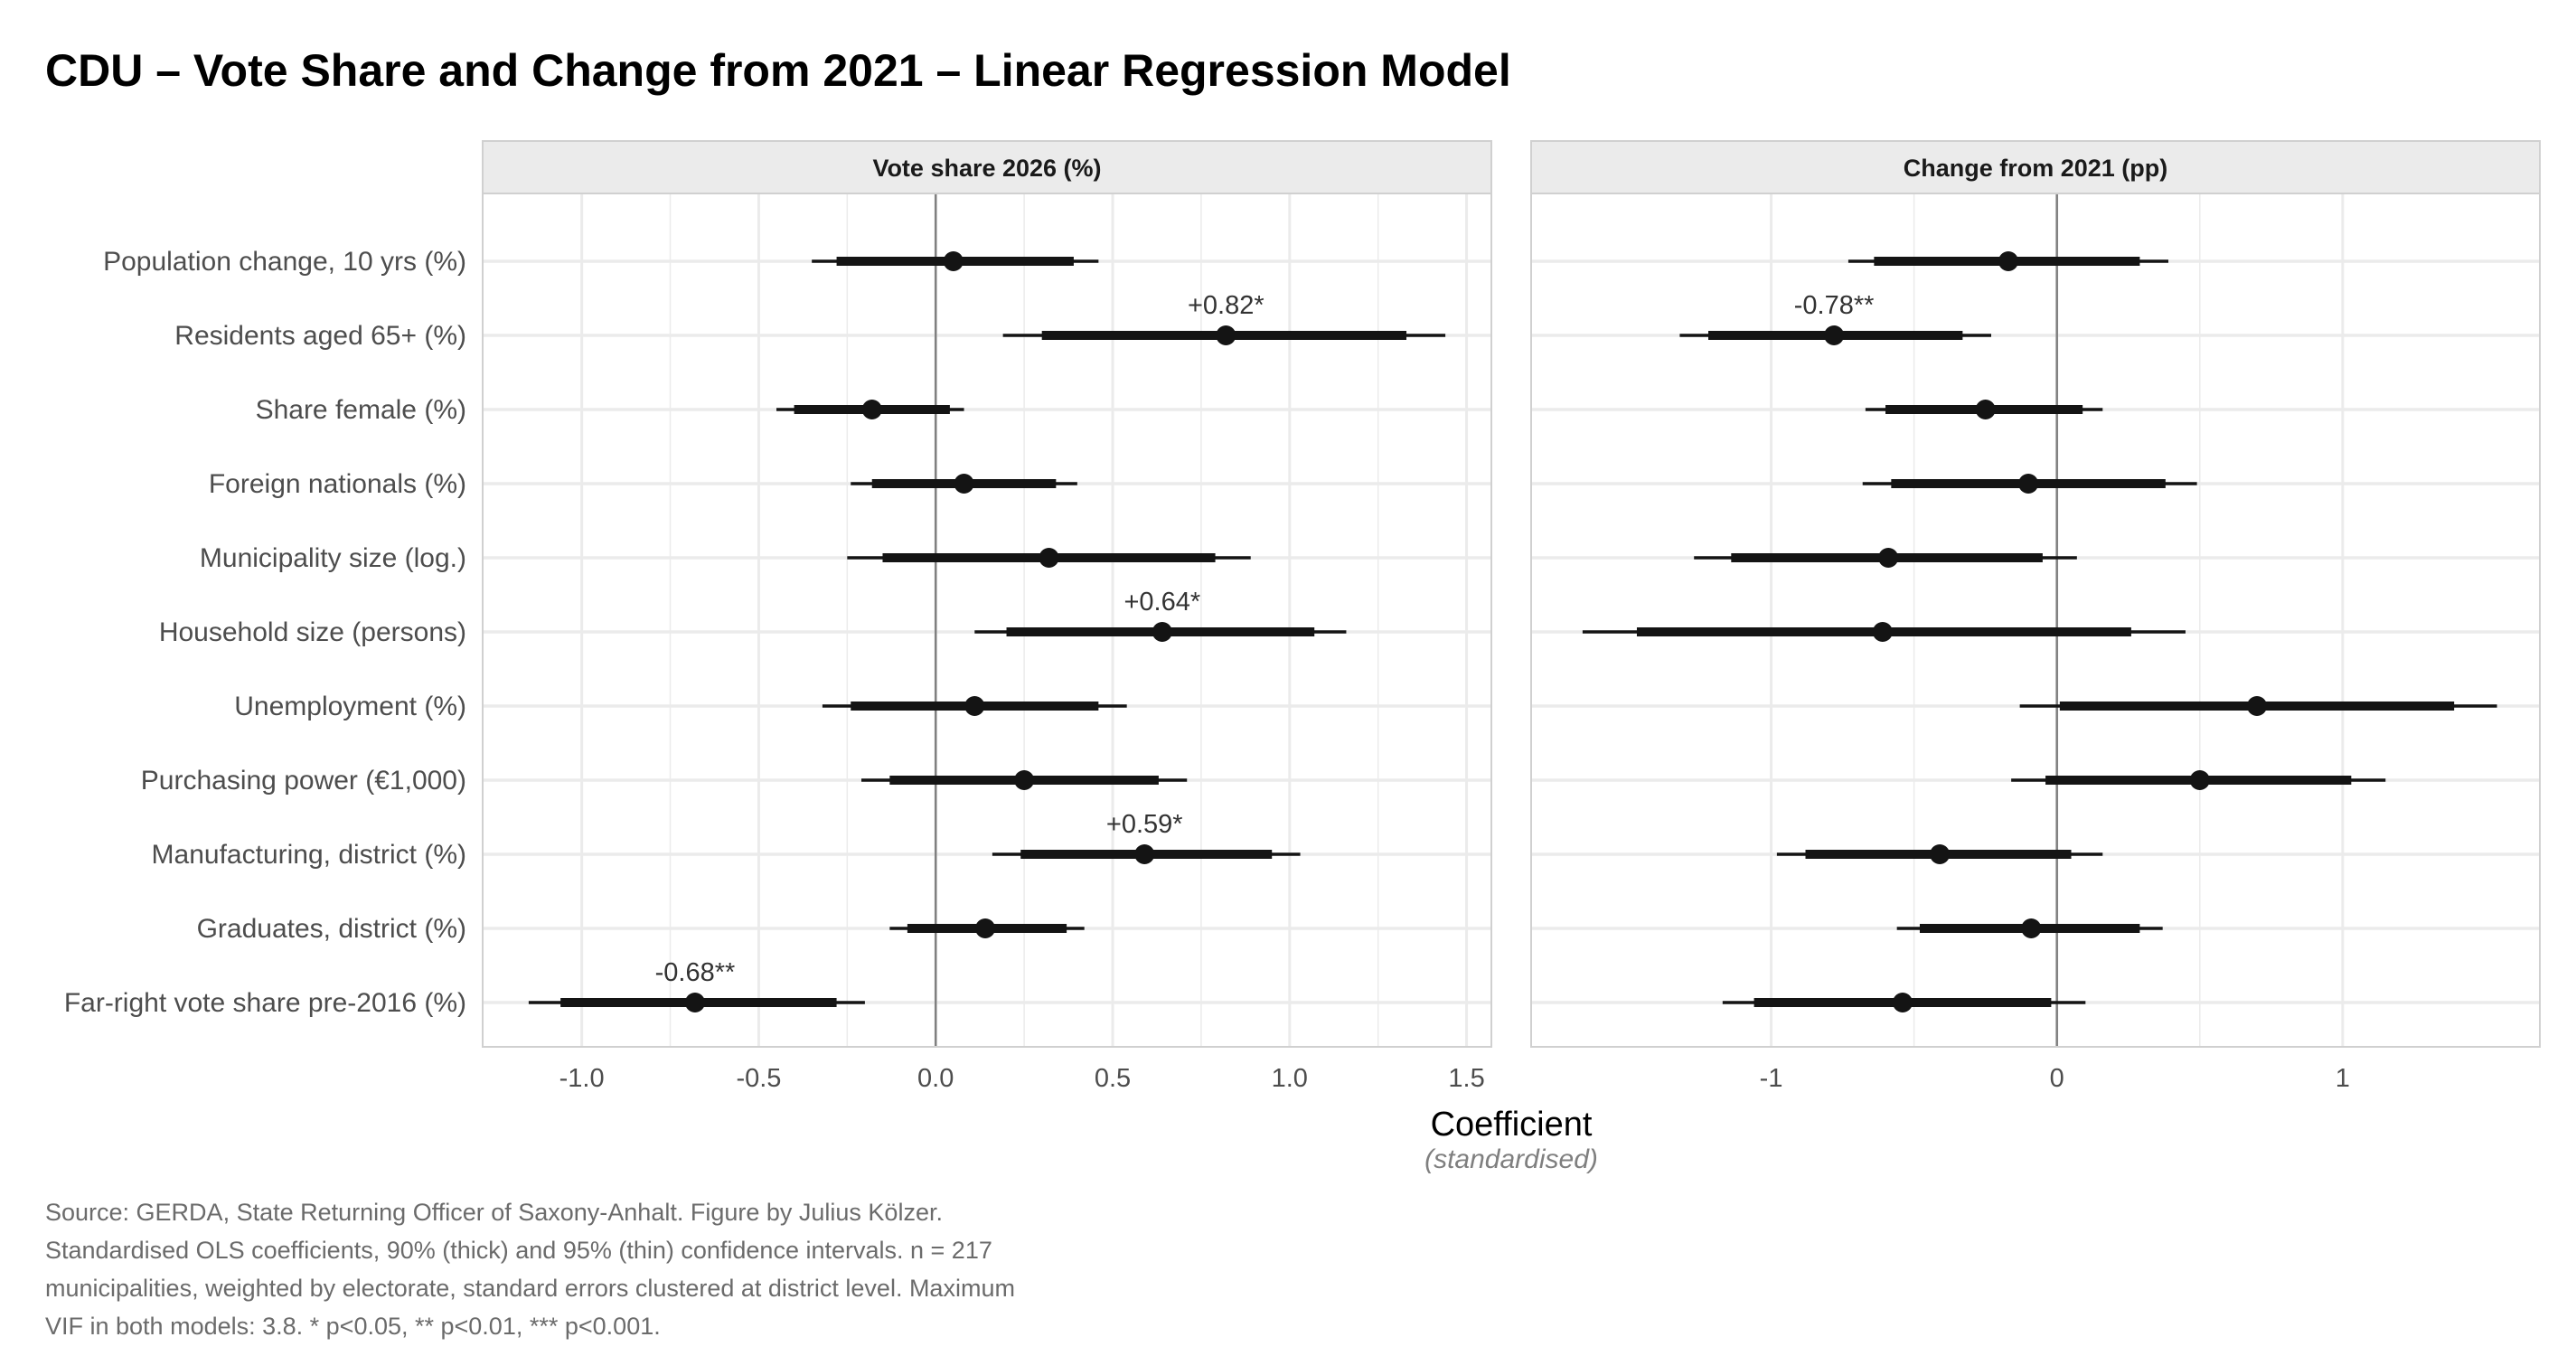  I want to click on x-tick-label: 0, so click(2057, 1078).